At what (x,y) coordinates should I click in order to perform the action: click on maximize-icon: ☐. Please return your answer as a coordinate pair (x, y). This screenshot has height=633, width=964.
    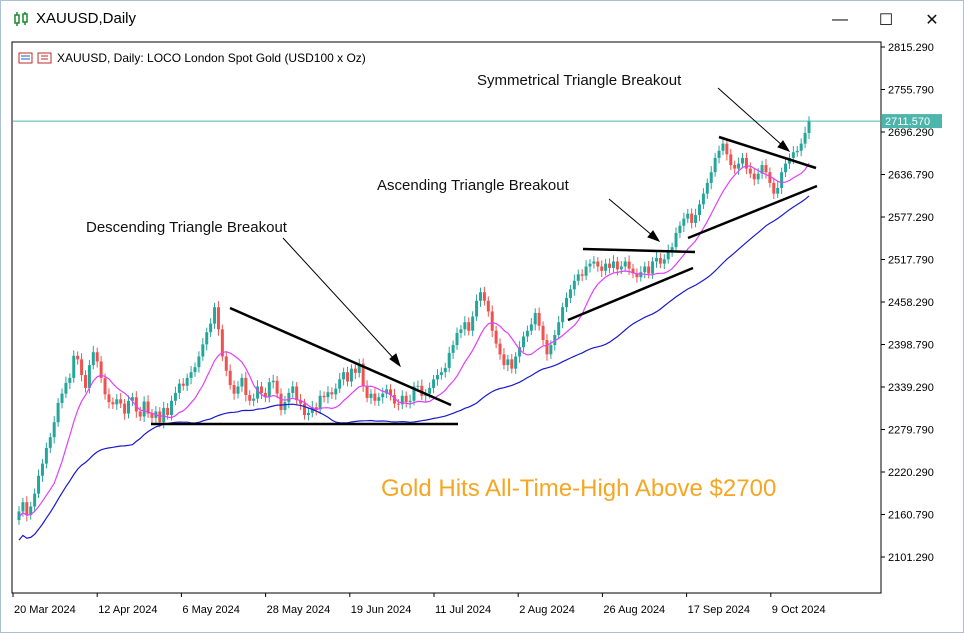
    Looking at the image, I should click on (886, 20).